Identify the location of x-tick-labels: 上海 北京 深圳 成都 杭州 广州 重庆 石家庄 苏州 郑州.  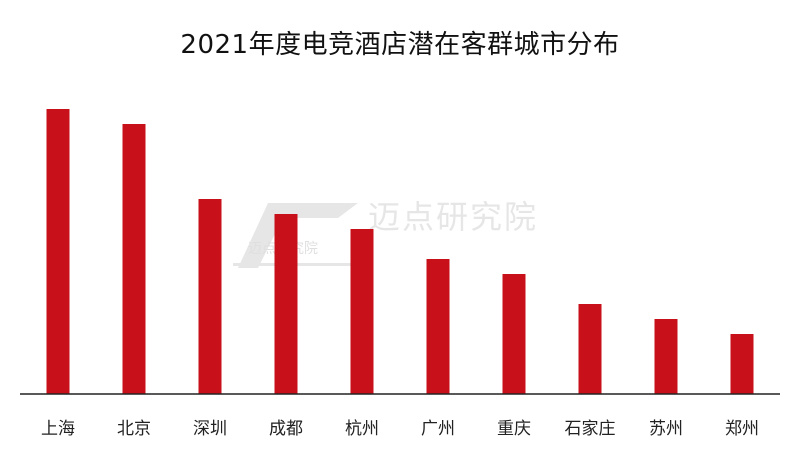
(400, 429).